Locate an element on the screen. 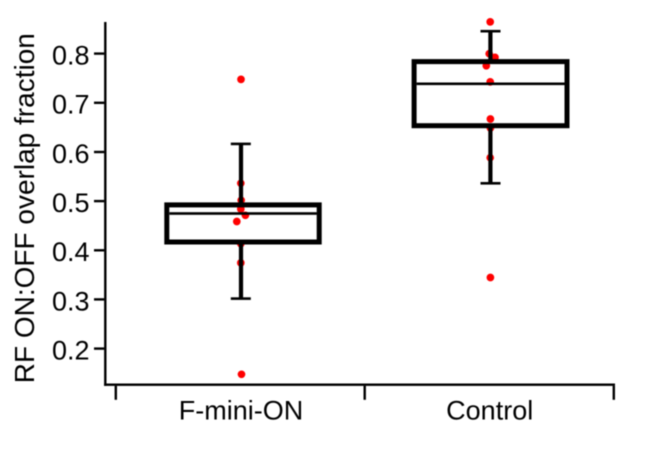 The image size is (662, 456). svg-text: 0.6 is located at coordinates (71, 154).